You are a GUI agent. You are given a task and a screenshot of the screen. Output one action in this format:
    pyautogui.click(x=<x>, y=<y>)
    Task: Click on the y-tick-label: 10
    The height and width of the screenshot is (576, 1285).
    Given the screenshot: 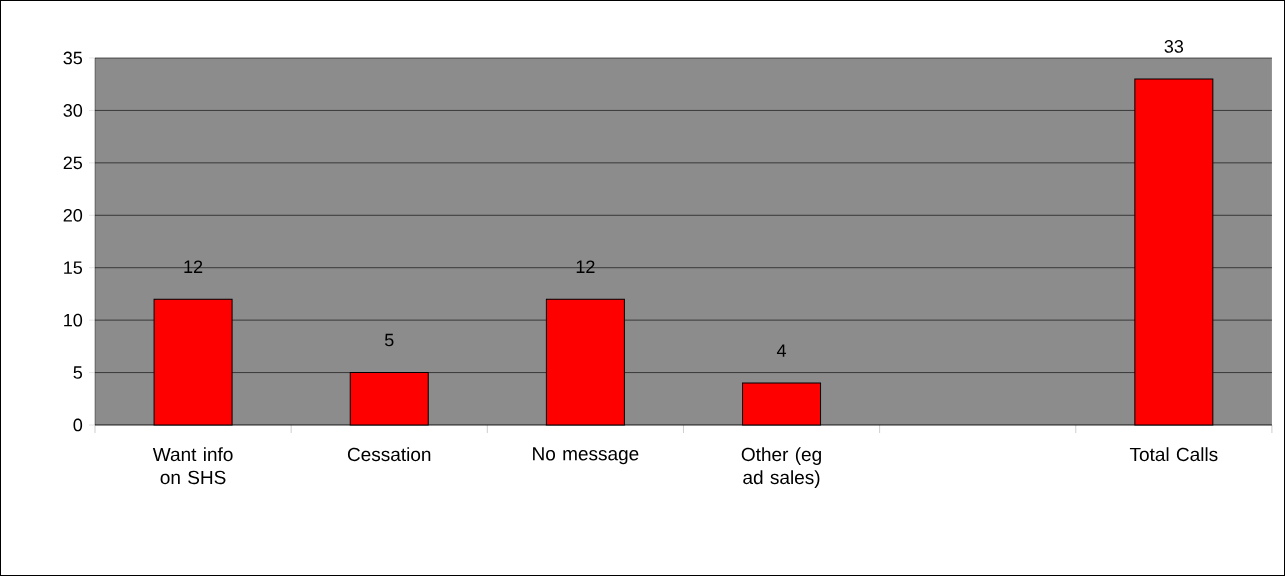 What is the action you would take?
    pyautogui.click(x=73, y=320)
    